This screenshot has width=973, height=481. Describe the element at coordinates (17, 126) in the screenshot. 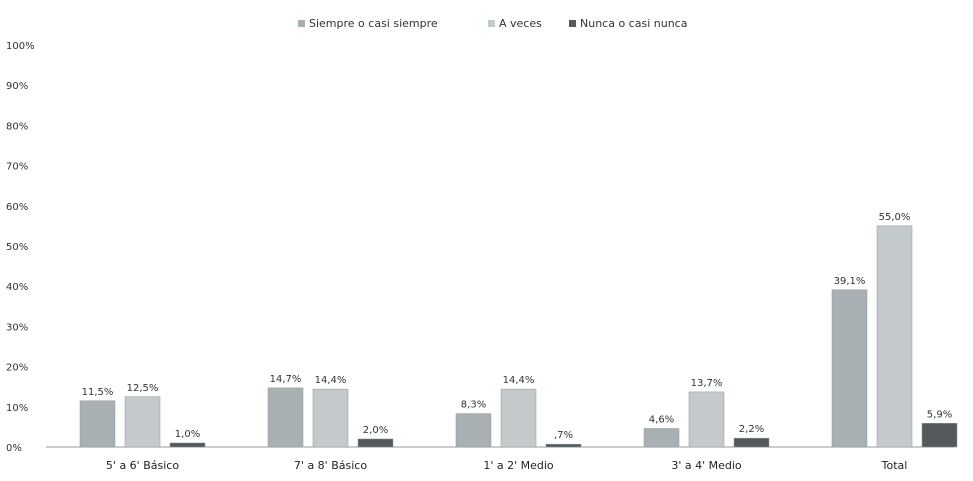

I see `y-tick-label: 80%` at that location.